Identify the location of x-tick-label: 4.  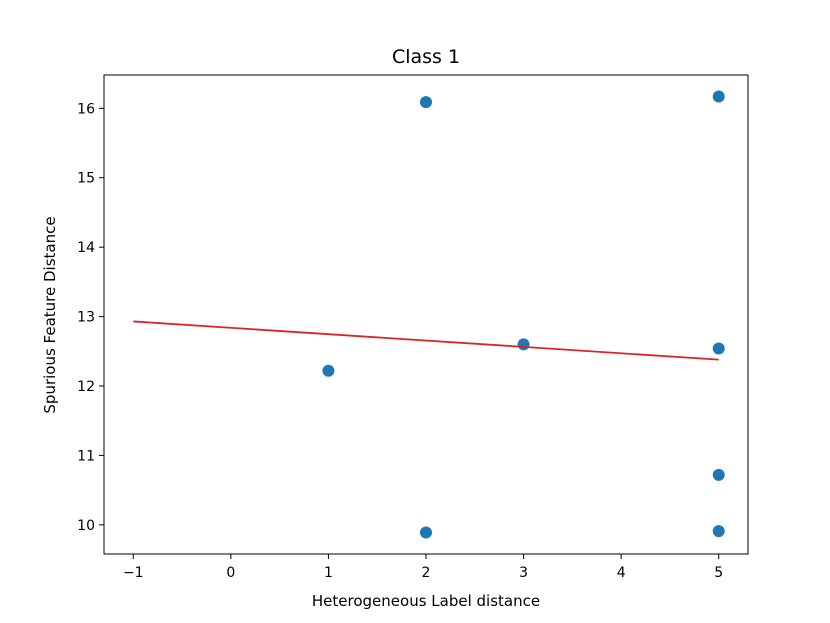
(621, 573).